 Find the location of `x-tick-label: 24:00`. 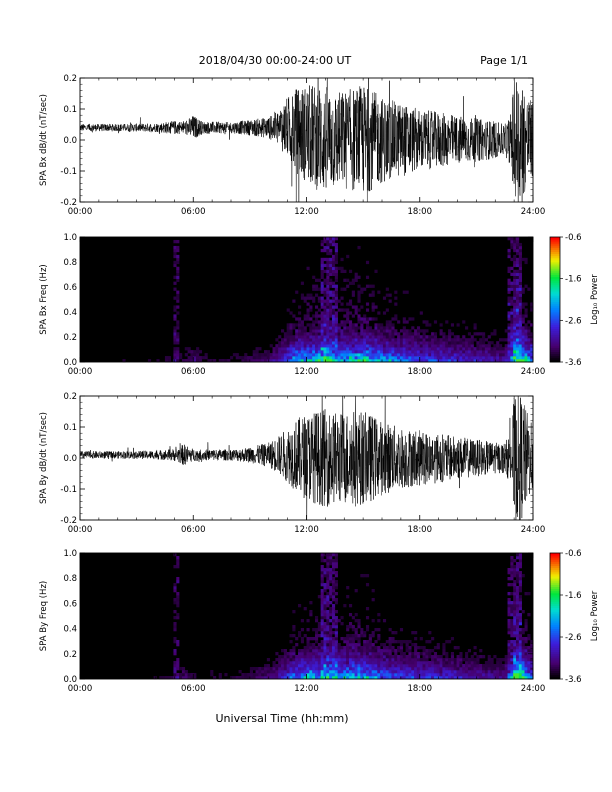

x-tick-label: 24:00 is located at coordinates (533, 372).